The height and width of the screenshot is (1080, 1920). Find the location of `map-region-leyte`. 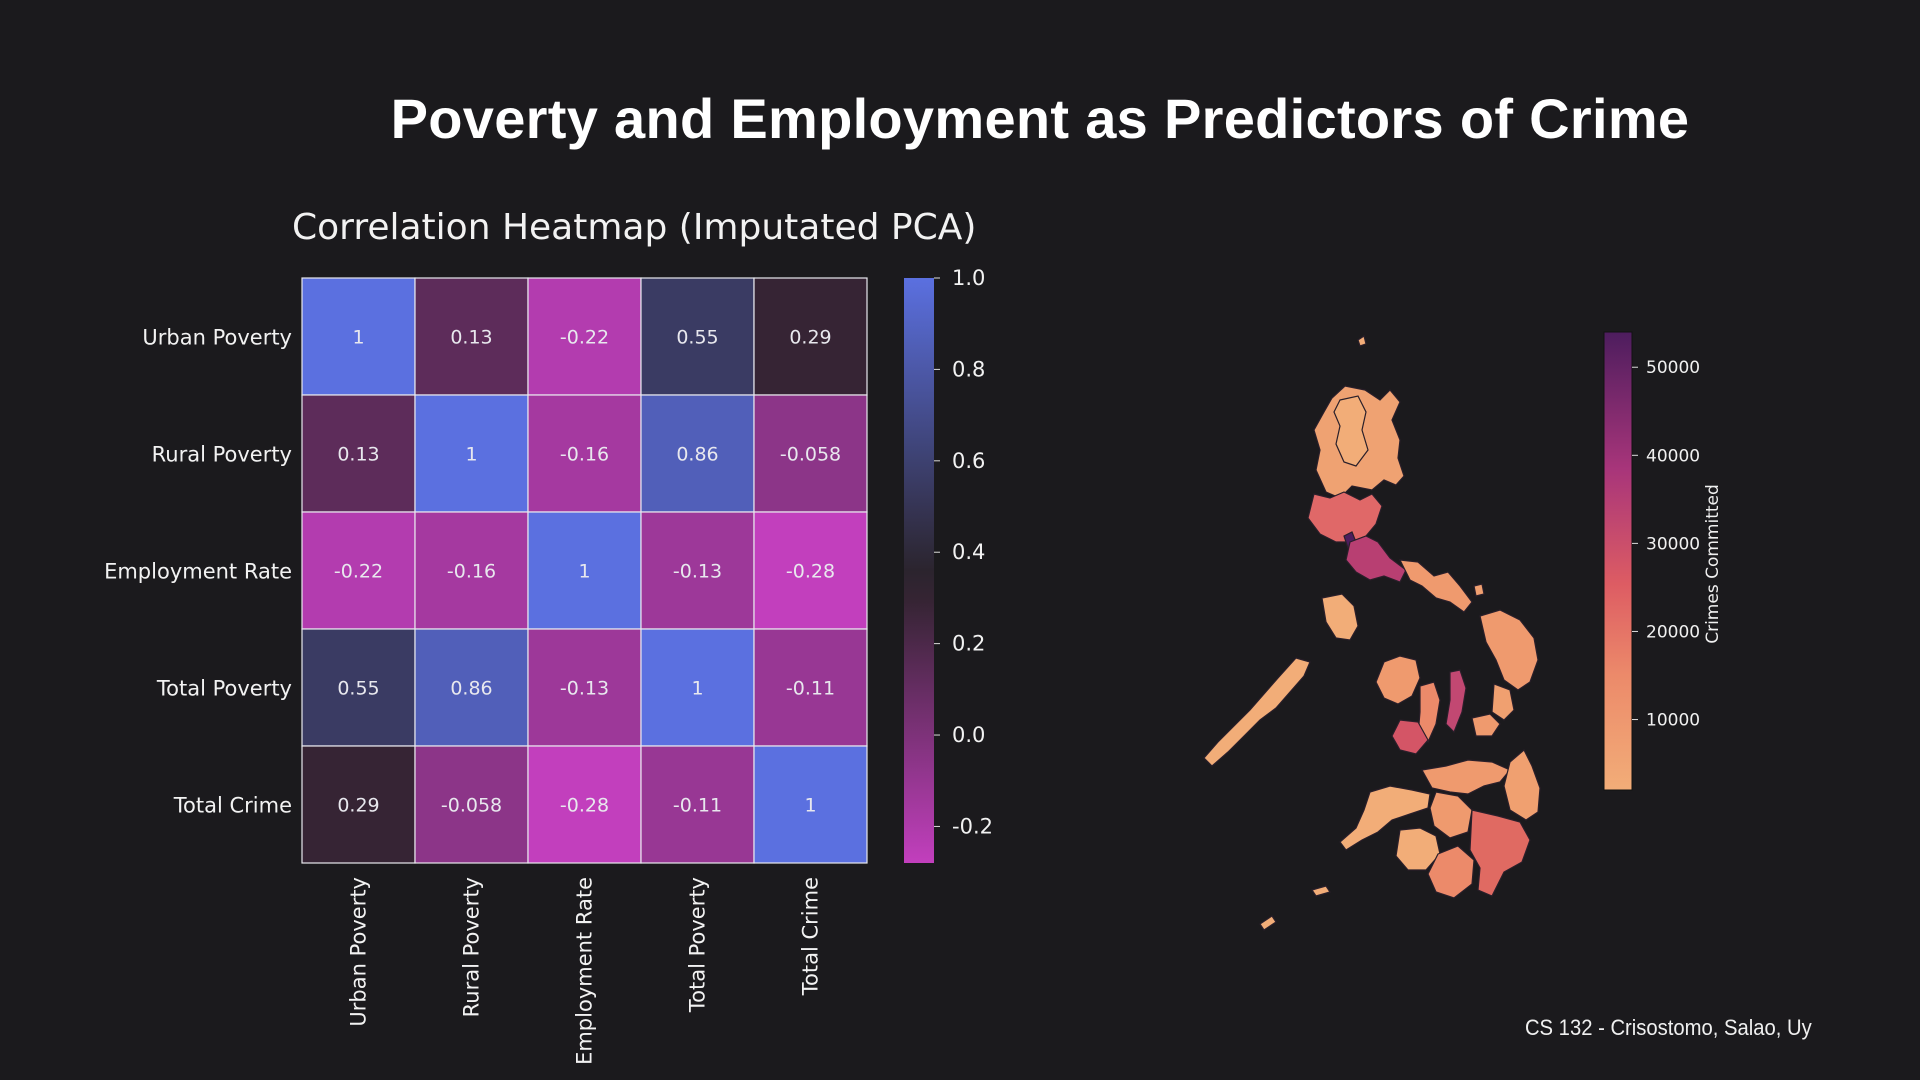

map-region-leyte is located at coordinates (1503, 702).